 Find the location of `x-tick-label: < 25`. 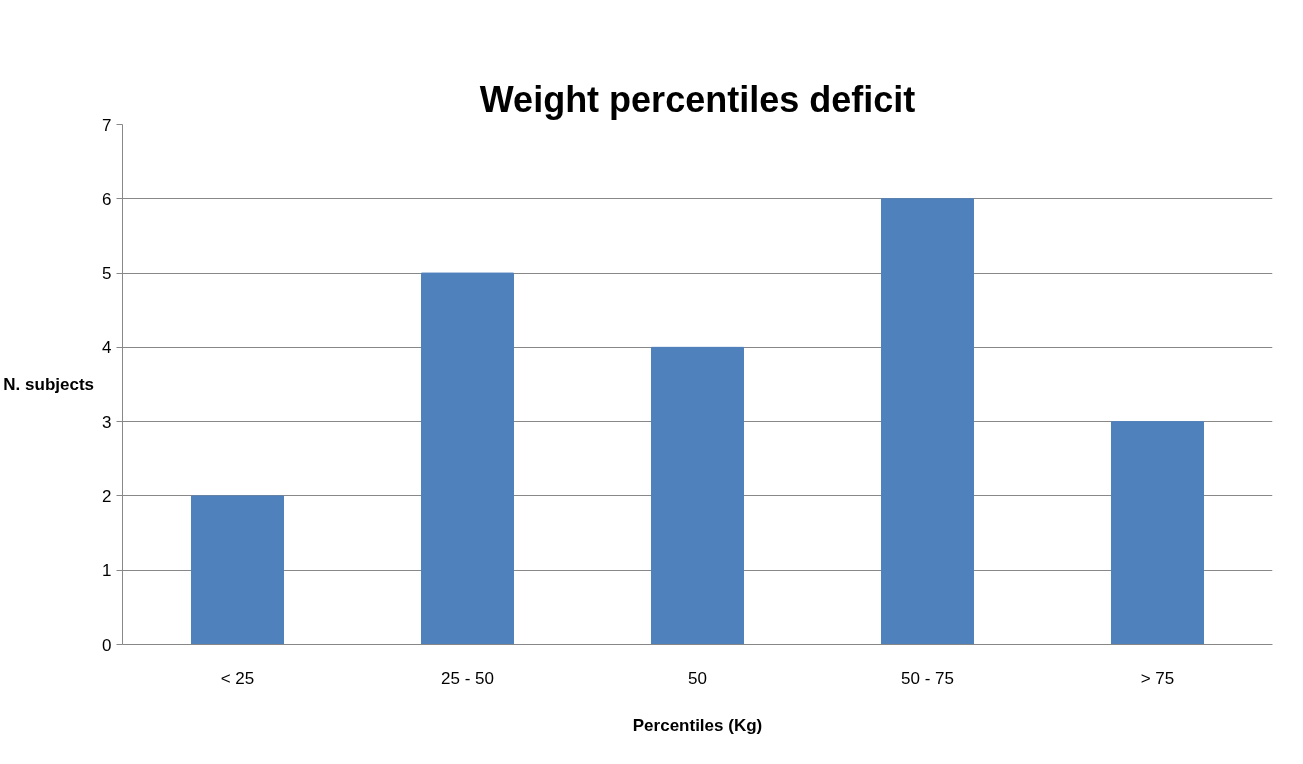

x-tick-label: < 25 is located at coordinates (237, 678).